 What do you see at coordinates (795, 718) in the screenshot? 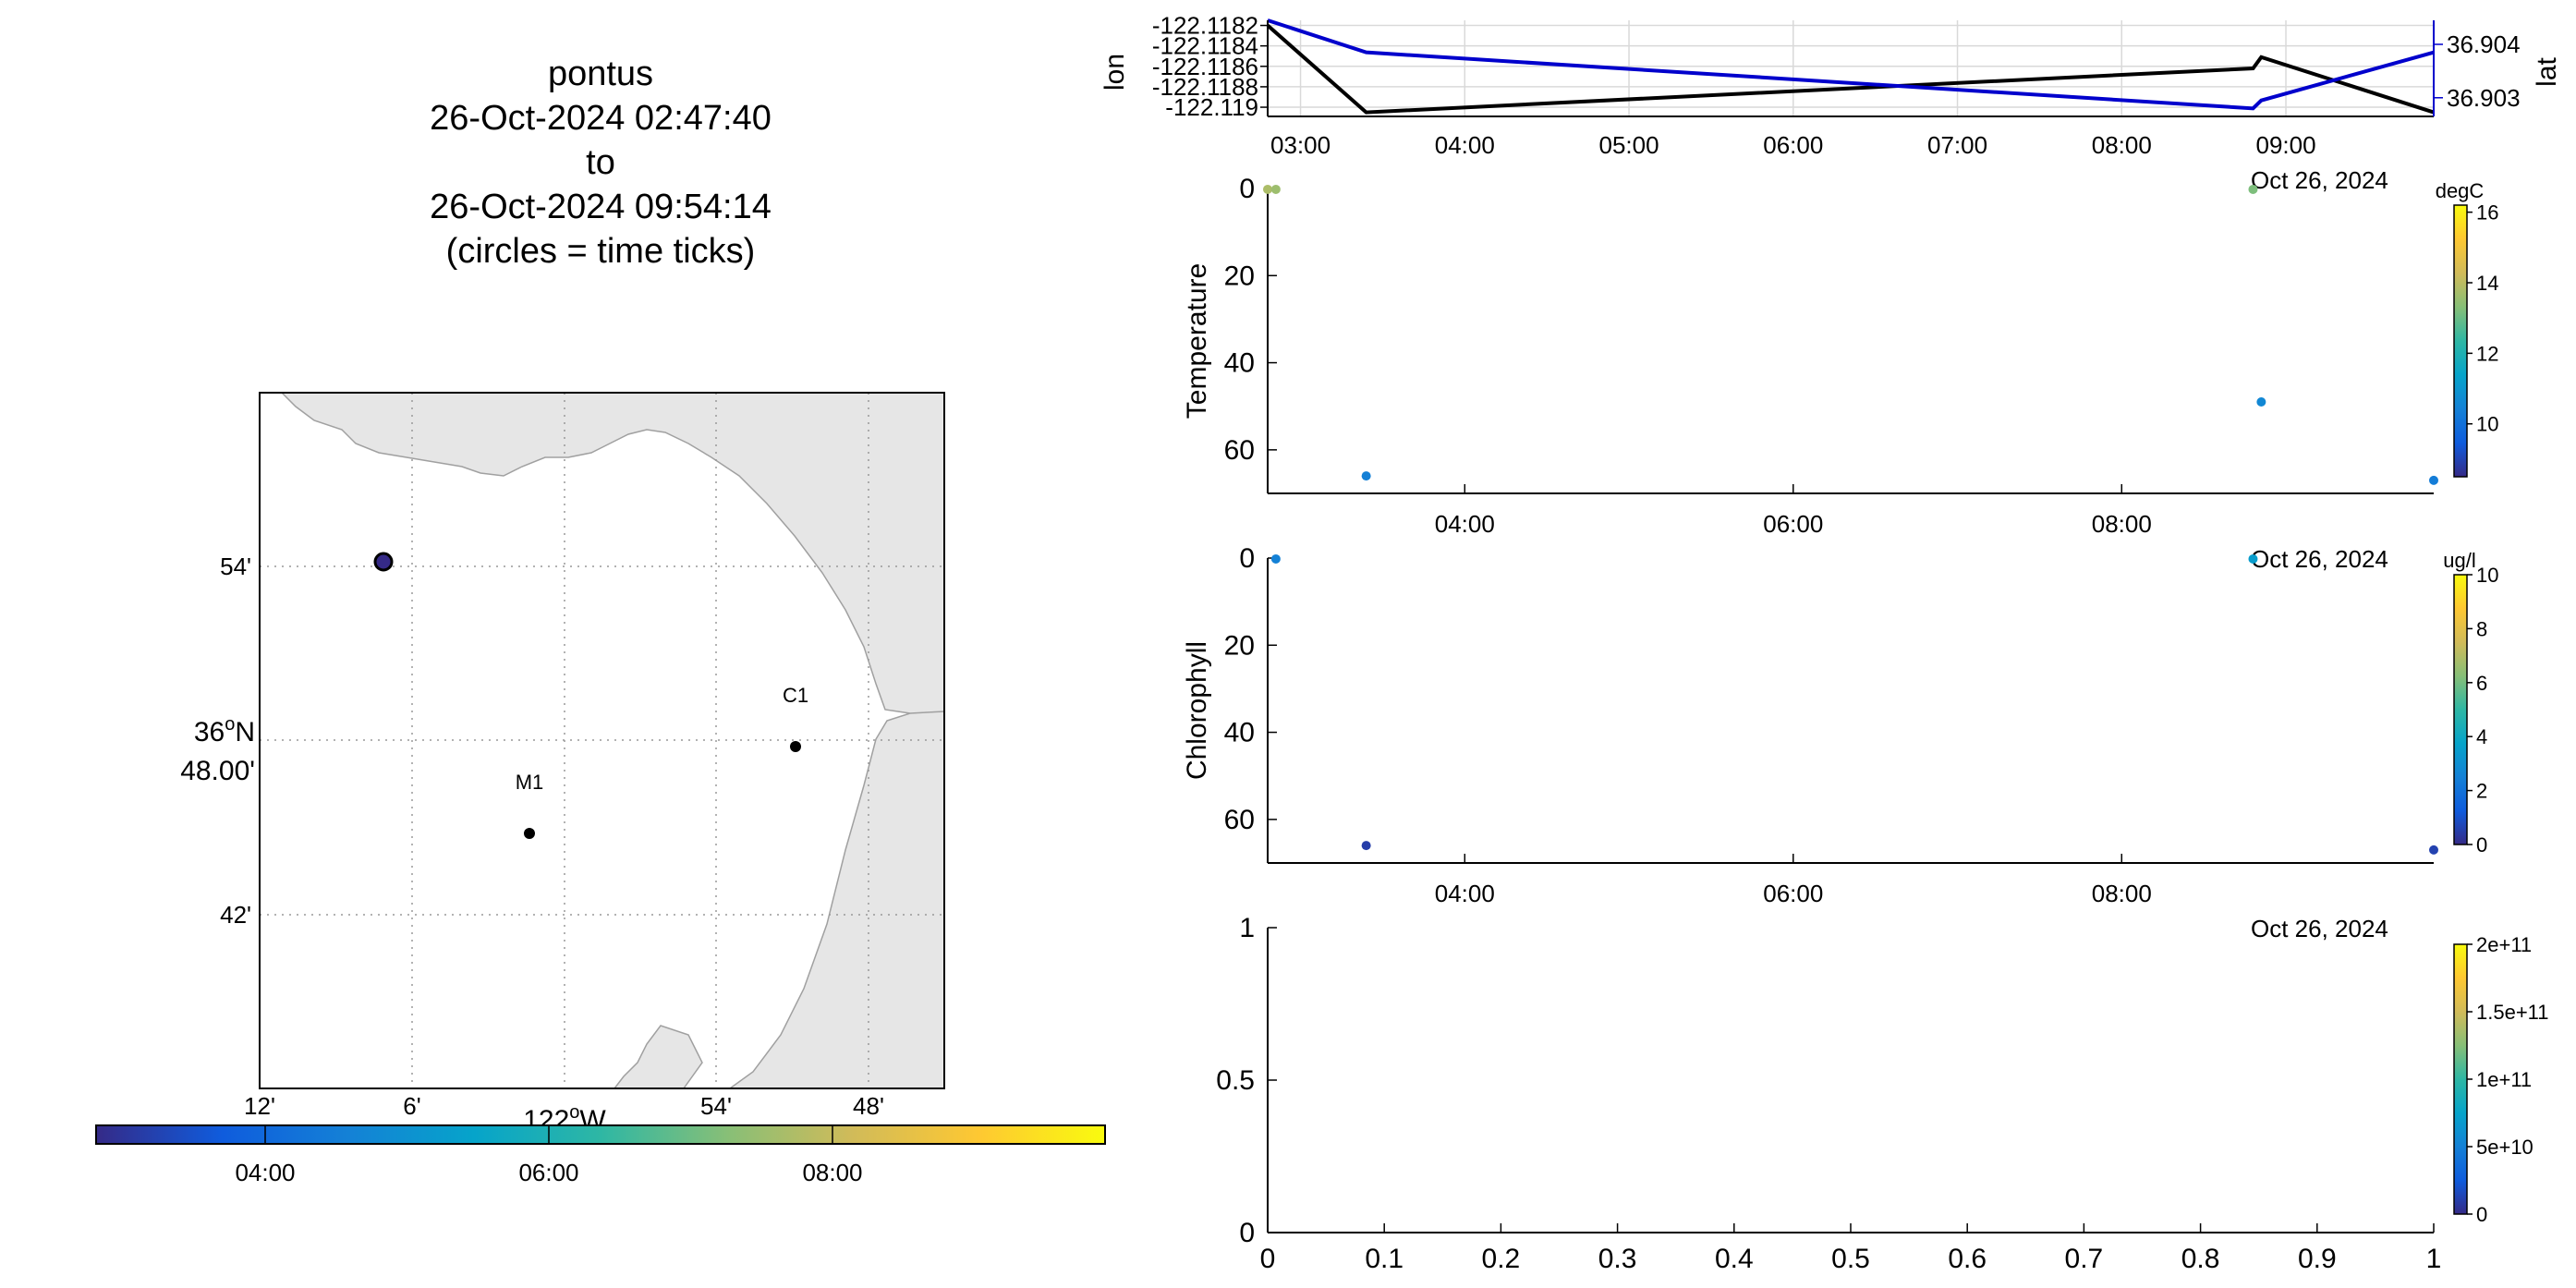
I see `station-c1: C1` at bounding box center [795, 718].